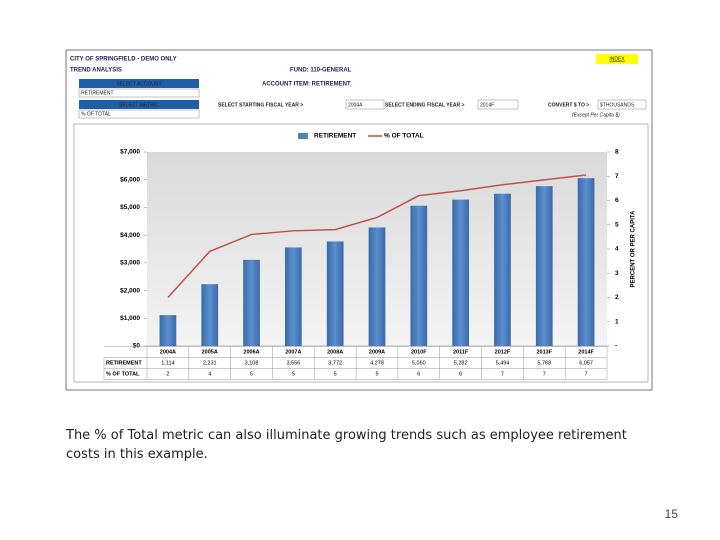 The height and width of the screenshot is (540, 720). I want to click on select-metric-bar, so click(139, 104).